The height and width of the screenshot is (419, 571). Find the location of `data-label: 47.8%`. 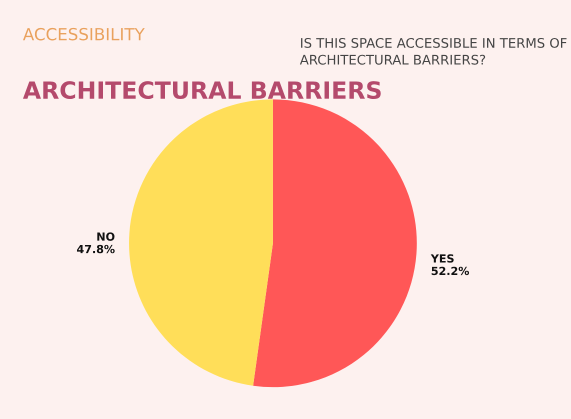

data-label: 47.8% is located at coordinates (95, 249).